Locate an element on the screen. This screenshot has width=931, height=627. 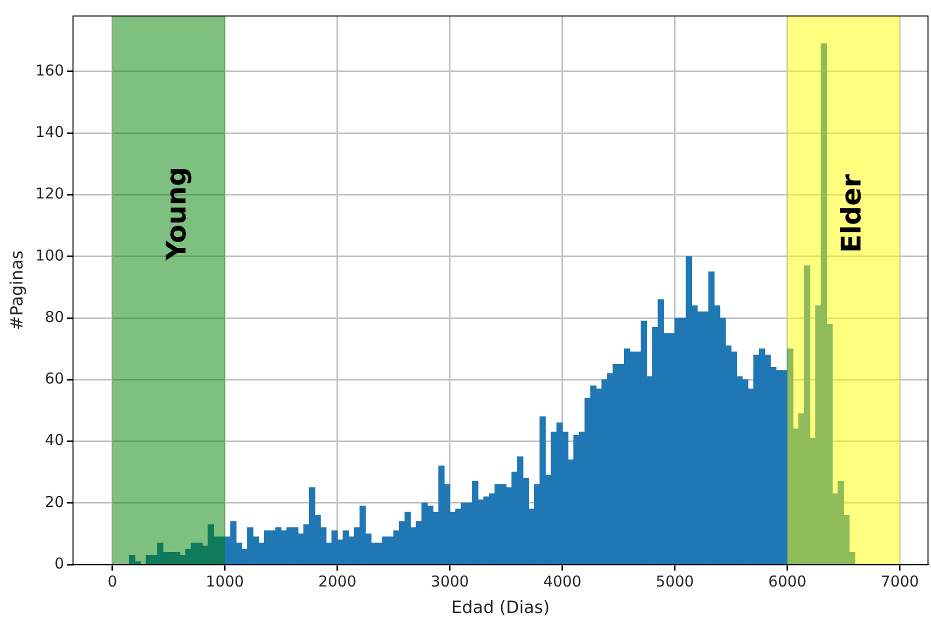
x-tick-label: 1000 is located at coordinates (225, 581).